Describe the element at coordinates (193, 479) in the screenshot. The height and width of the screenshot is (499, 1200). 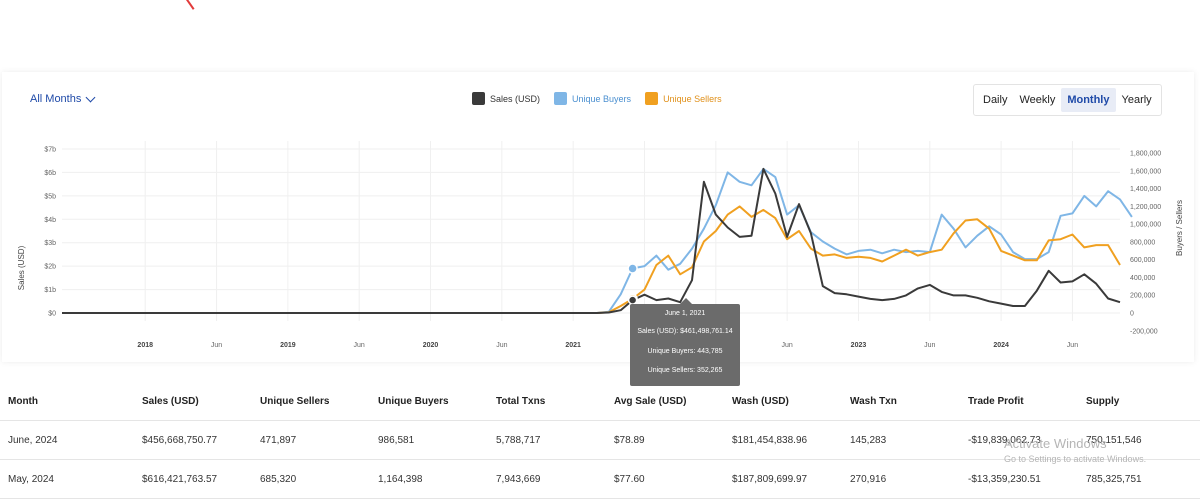
I see `cell-sales: $616,421,763.57` at that location.